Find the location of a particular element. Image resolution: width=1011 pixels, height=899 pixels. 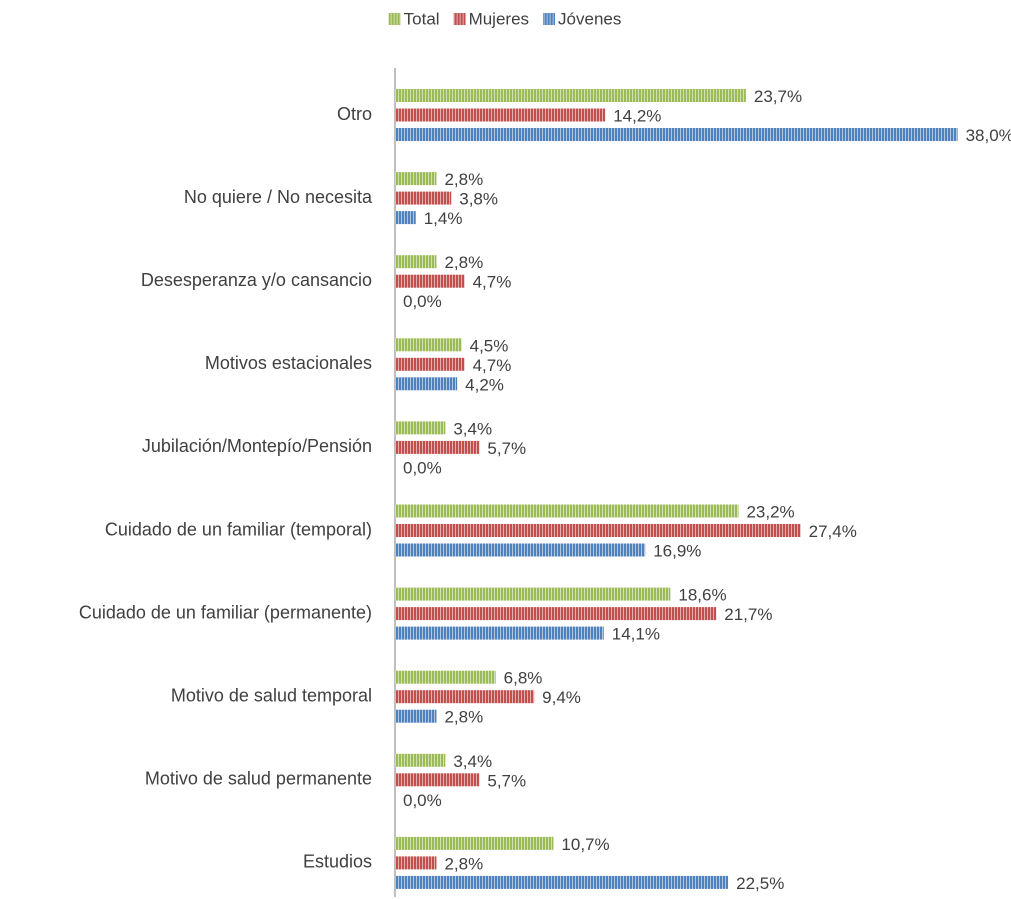

category-label: Motivos estacionales is located at coordinates (288, 363).